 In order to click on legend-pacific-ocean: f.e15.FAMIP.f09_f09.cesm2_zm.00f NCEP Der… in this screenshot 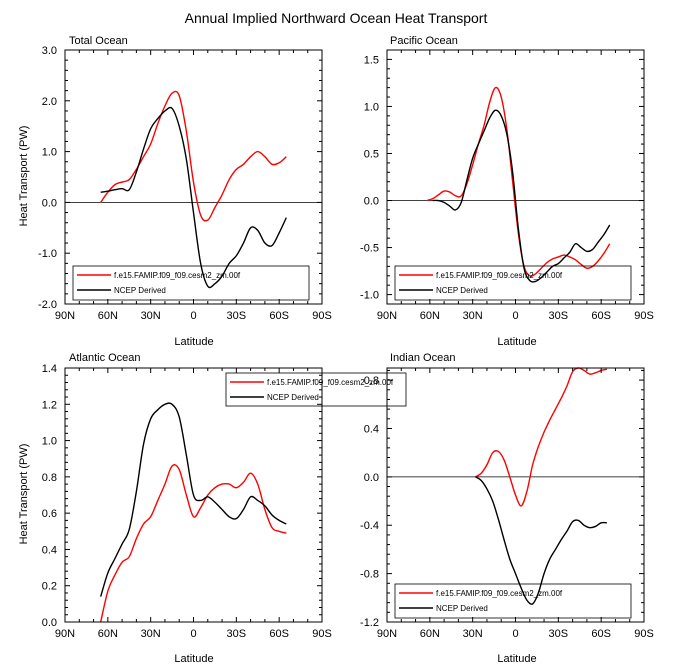, I will do `click(513, 283)`.